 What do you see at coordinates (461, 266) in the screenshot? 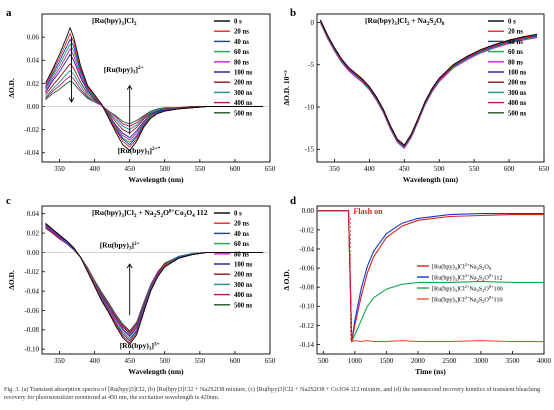
I see `legend-label: [Ru(bpy)3]Cl2+Na2S2O8` at bounding box center [461, 266].